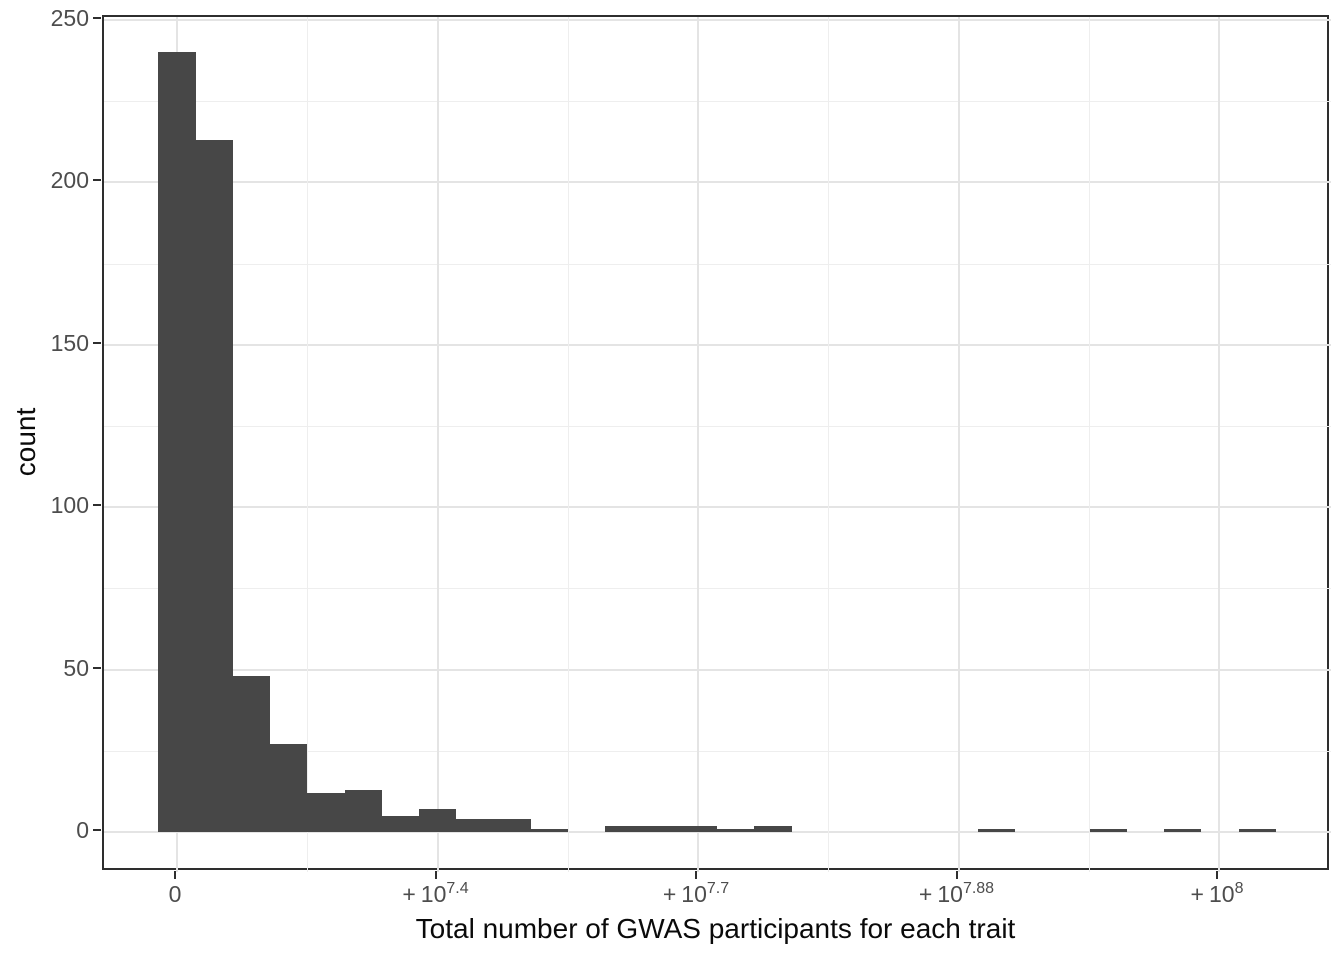 The width and height of the screenshot is (1344, 960). Describe the element at coordinates (76, 667) in the screenshot. I see `y-tick-label: 50` at that location.